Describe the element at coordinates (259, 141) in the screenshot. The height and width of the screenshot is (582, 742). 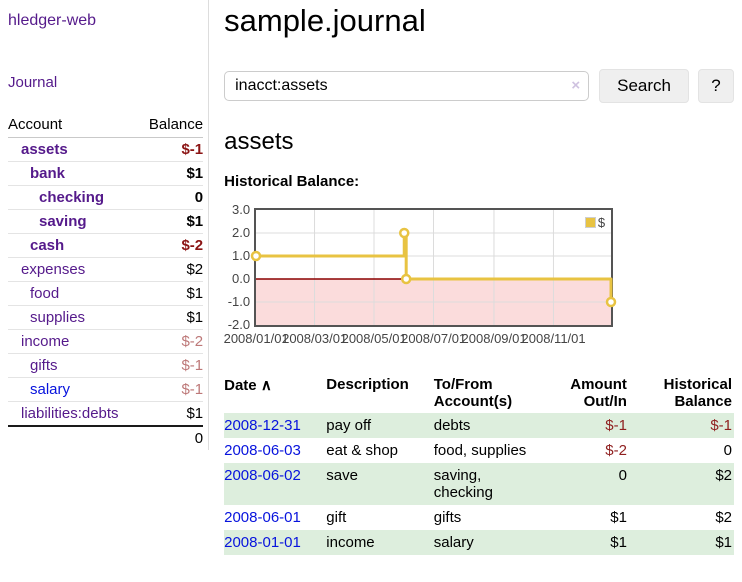
I see `account-heading: assets` at that location.